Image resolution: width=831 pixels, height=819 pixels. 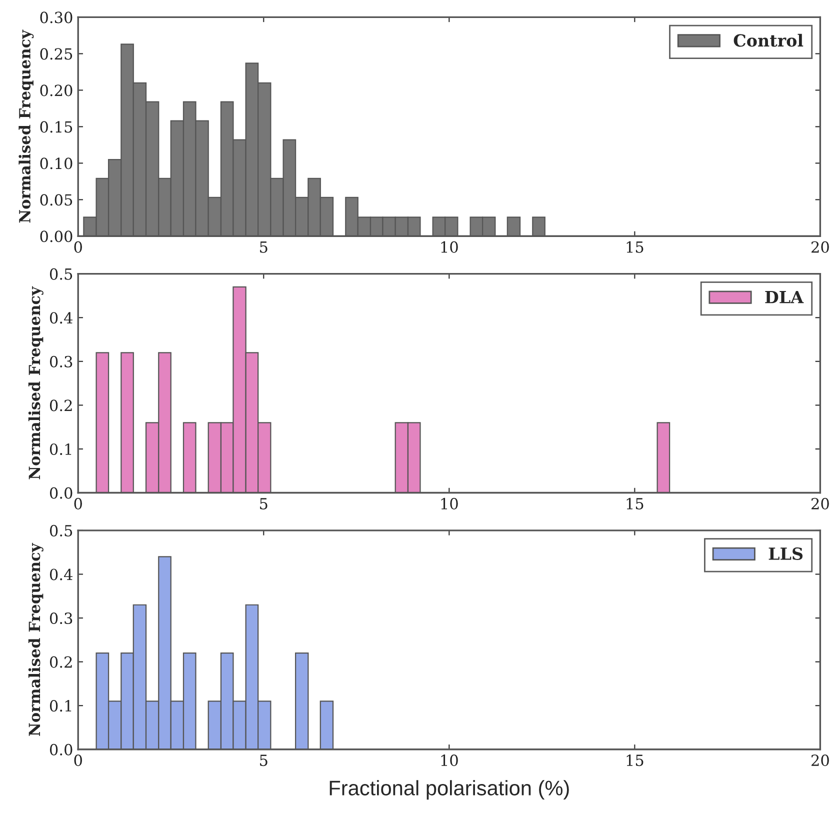 I want to click on y-tick-label: 0.05, so click(x=56, y=200).